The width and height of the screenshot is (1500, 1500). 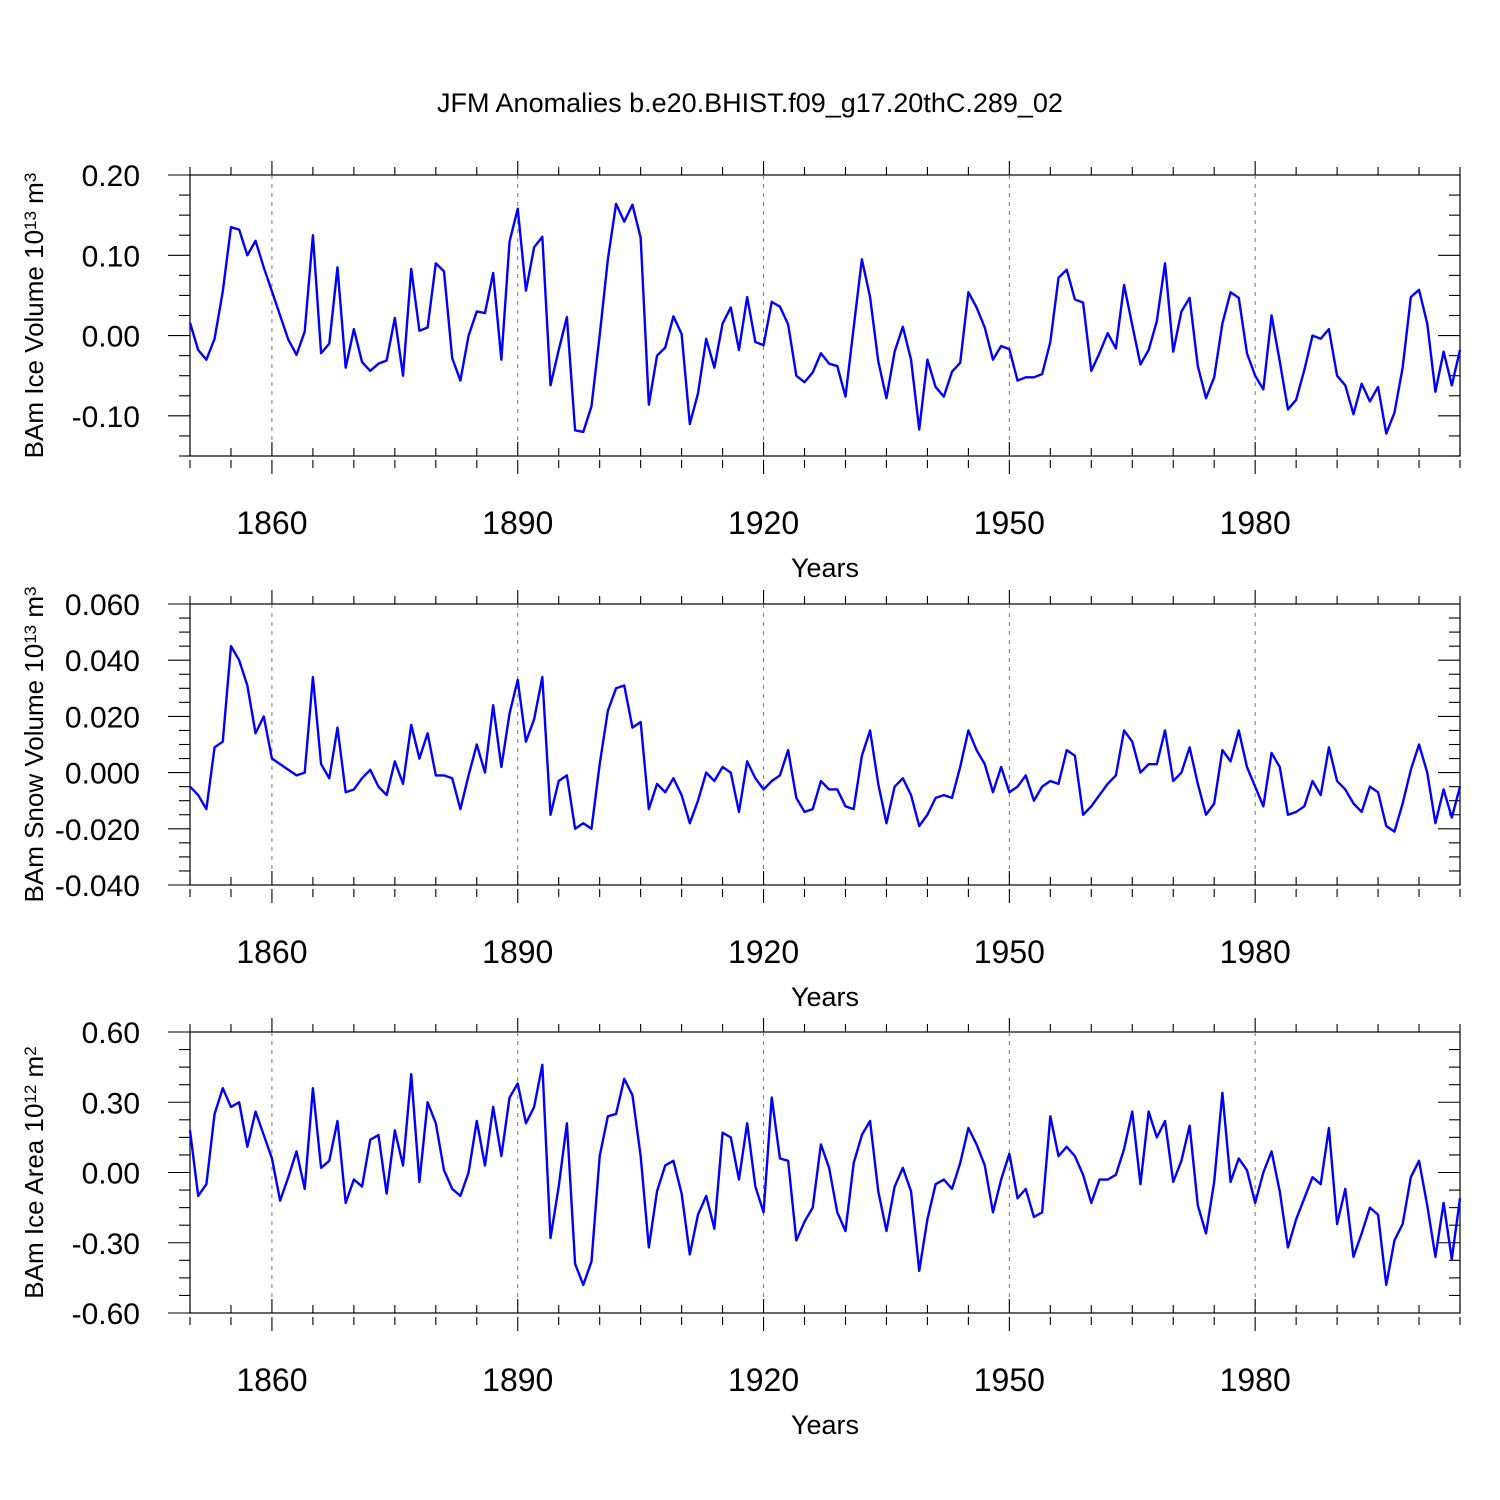 I want to click on y-axis-label: BAm Ice Area 1012 m2, so click(x=34, y=1172).